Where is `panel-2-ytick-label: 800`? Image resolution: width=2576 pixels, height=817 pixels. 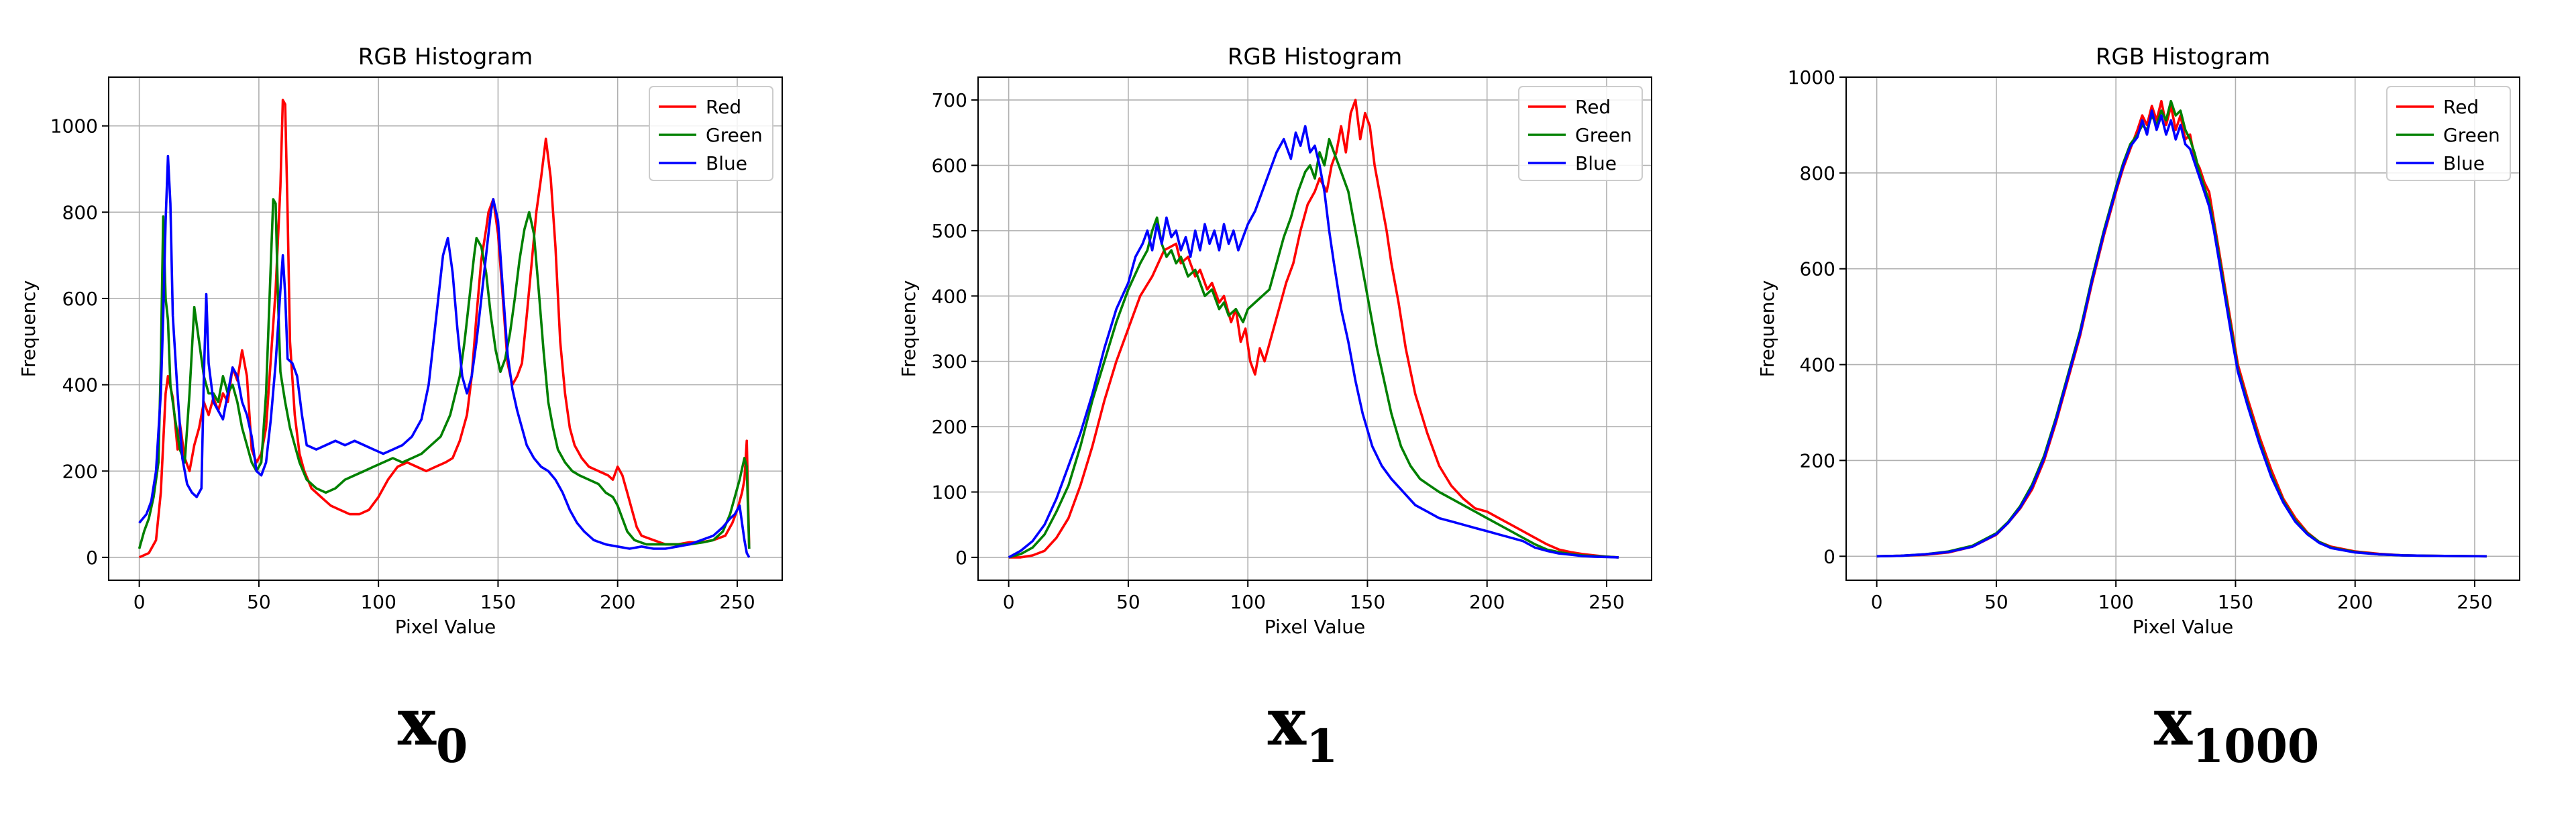 panel-2-ytick-label: 800 is located at coordinates (1817, 173).